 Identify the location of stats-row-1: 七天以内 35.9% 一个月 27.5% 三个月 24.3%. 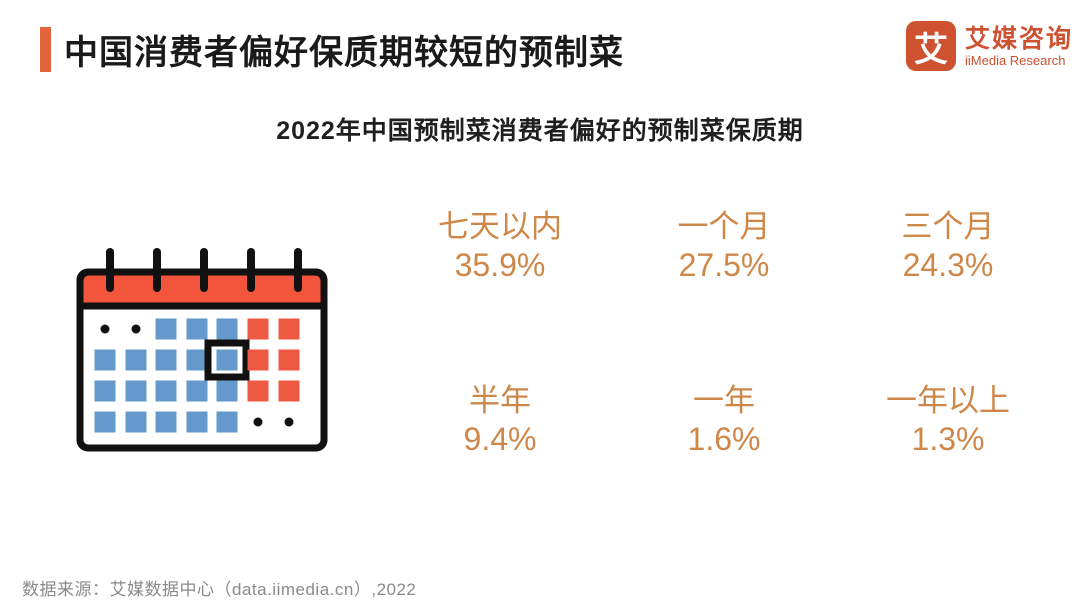
(724, 246).